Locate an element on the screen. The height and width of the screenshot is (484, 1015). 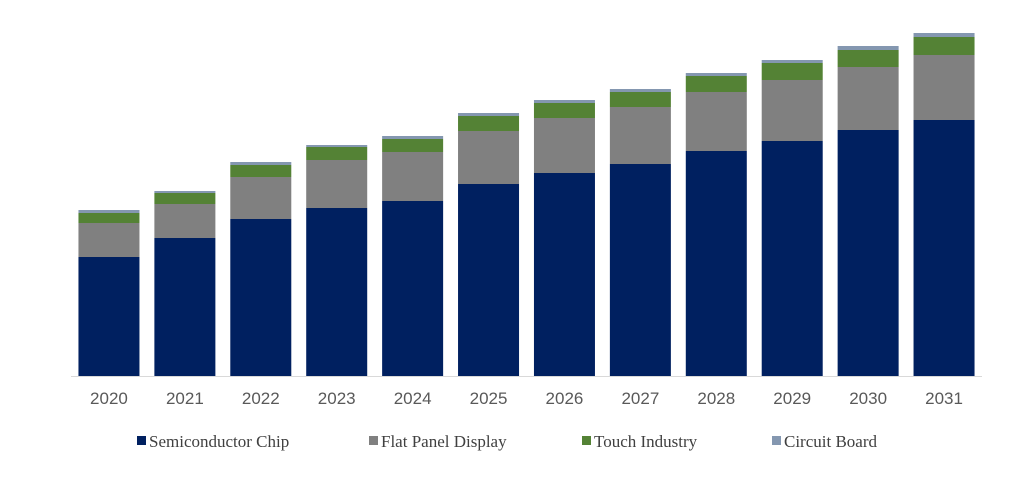
bar-segment-2022-semiconductor-chip is located at coordinates (261, 297).